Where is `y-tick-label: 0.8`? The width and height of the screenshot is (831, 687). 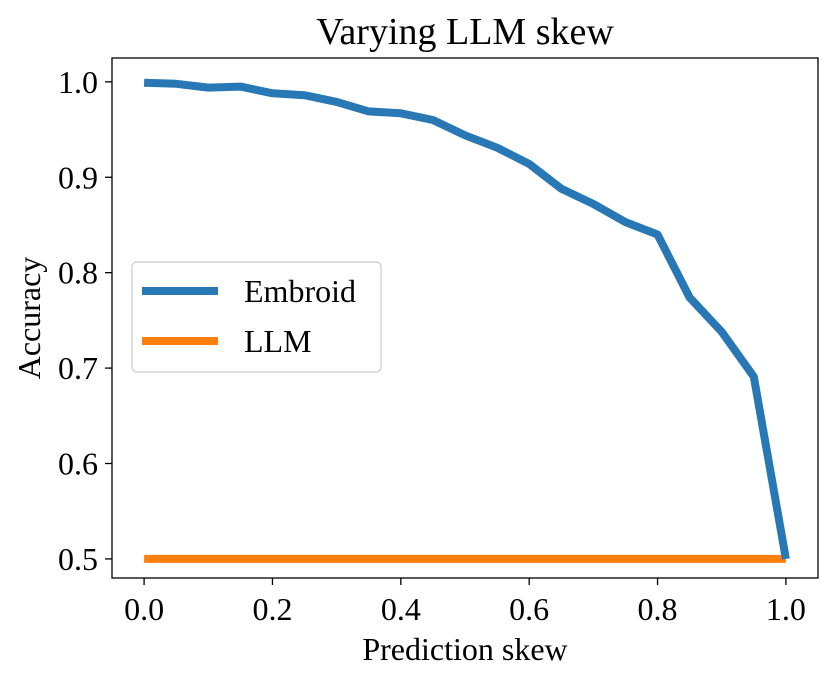
y-tick-label: 0.8 is located at coordinates (78, 273).